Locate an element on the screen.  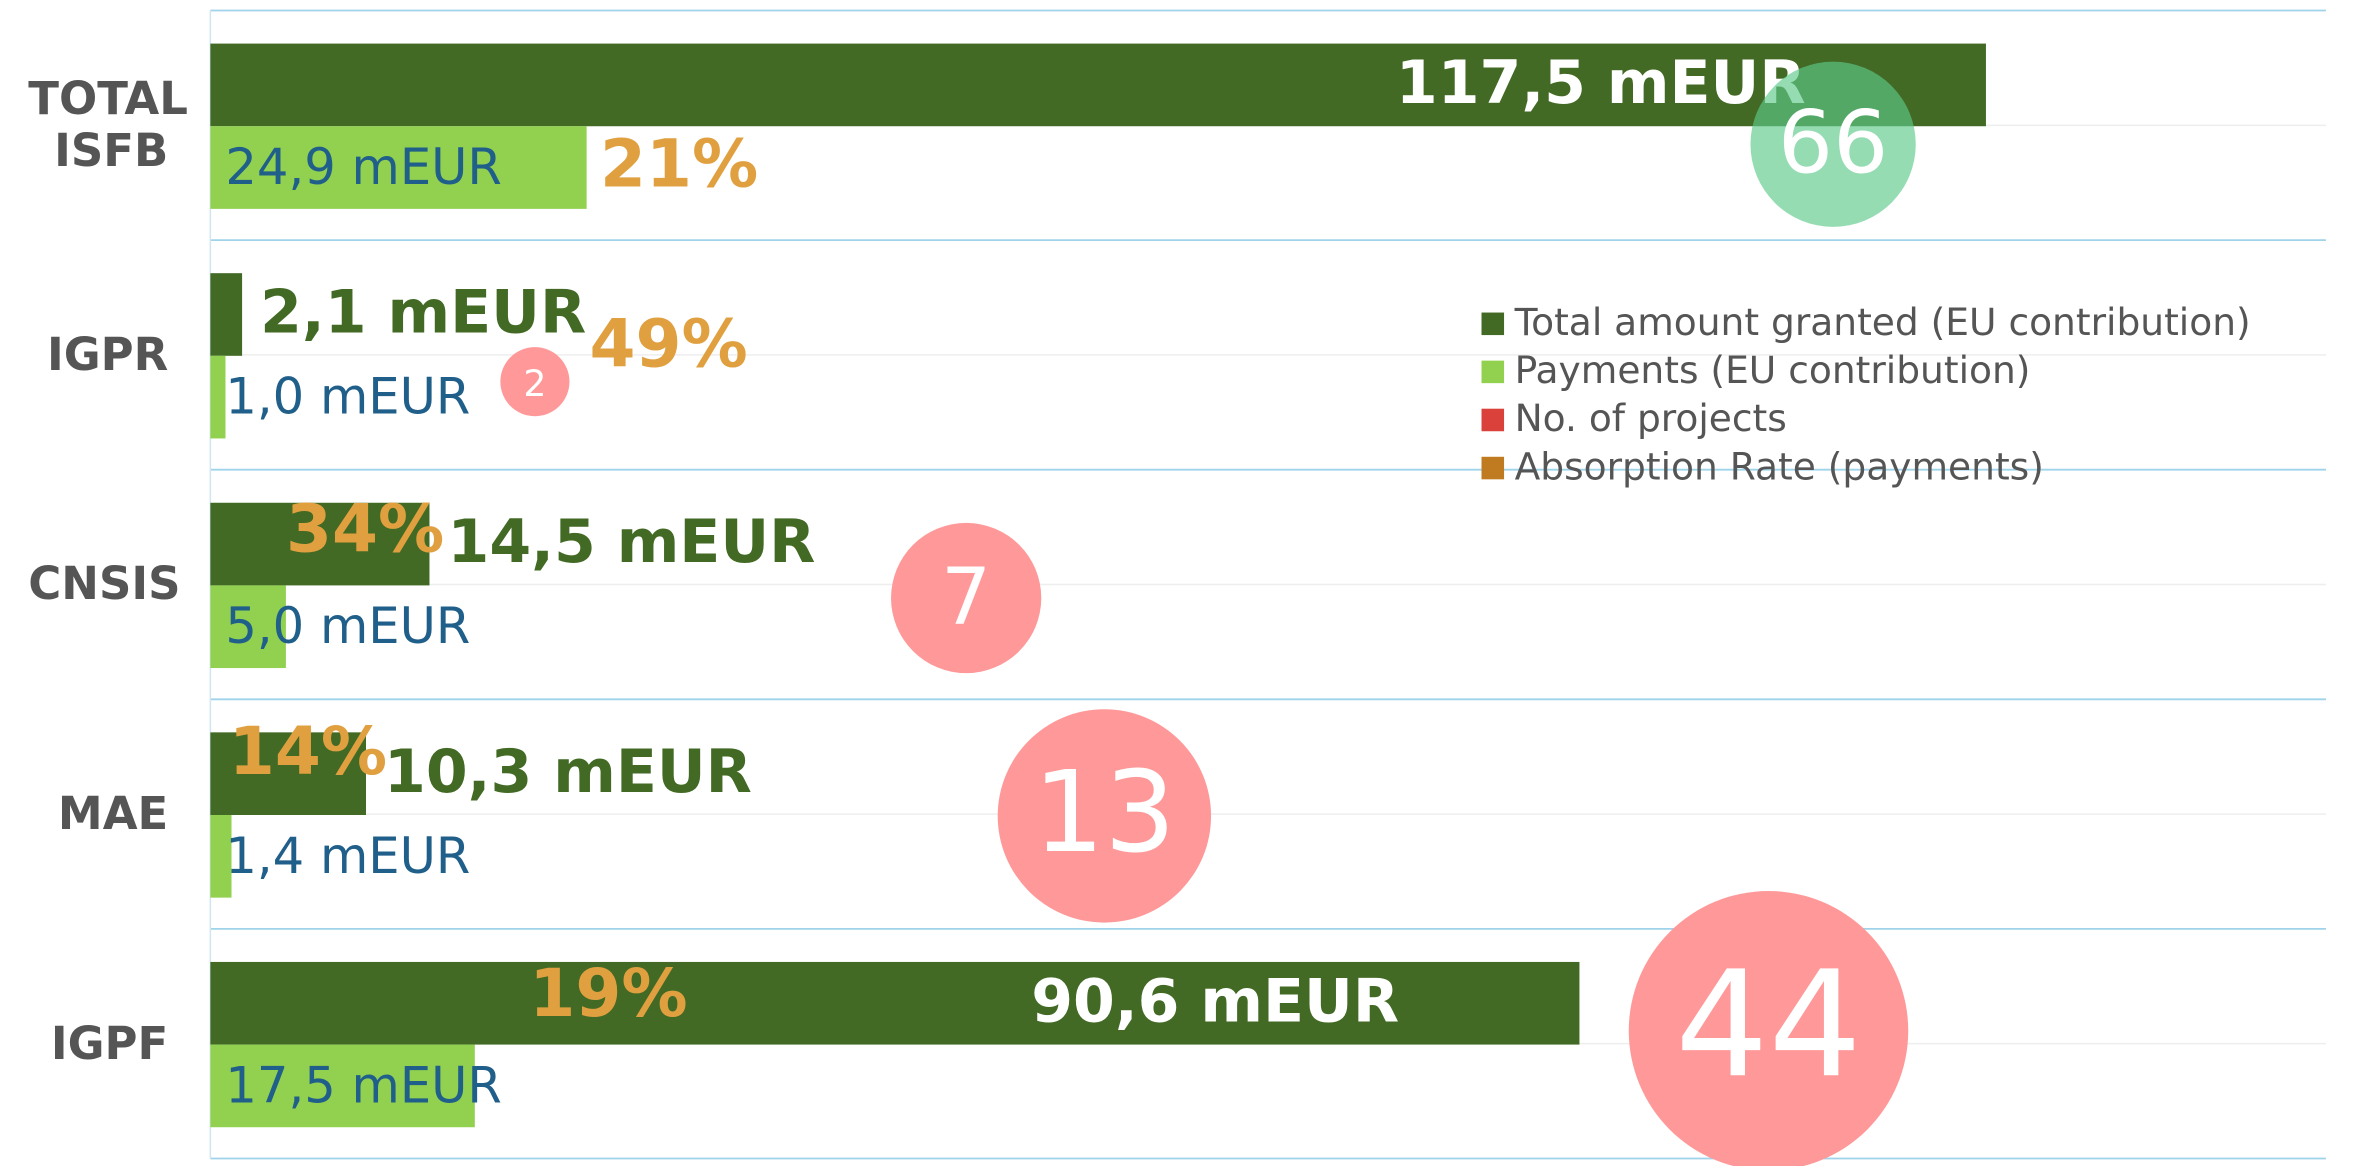
total-label: 117,5 mEUR is located at coordinates (1601, 83).